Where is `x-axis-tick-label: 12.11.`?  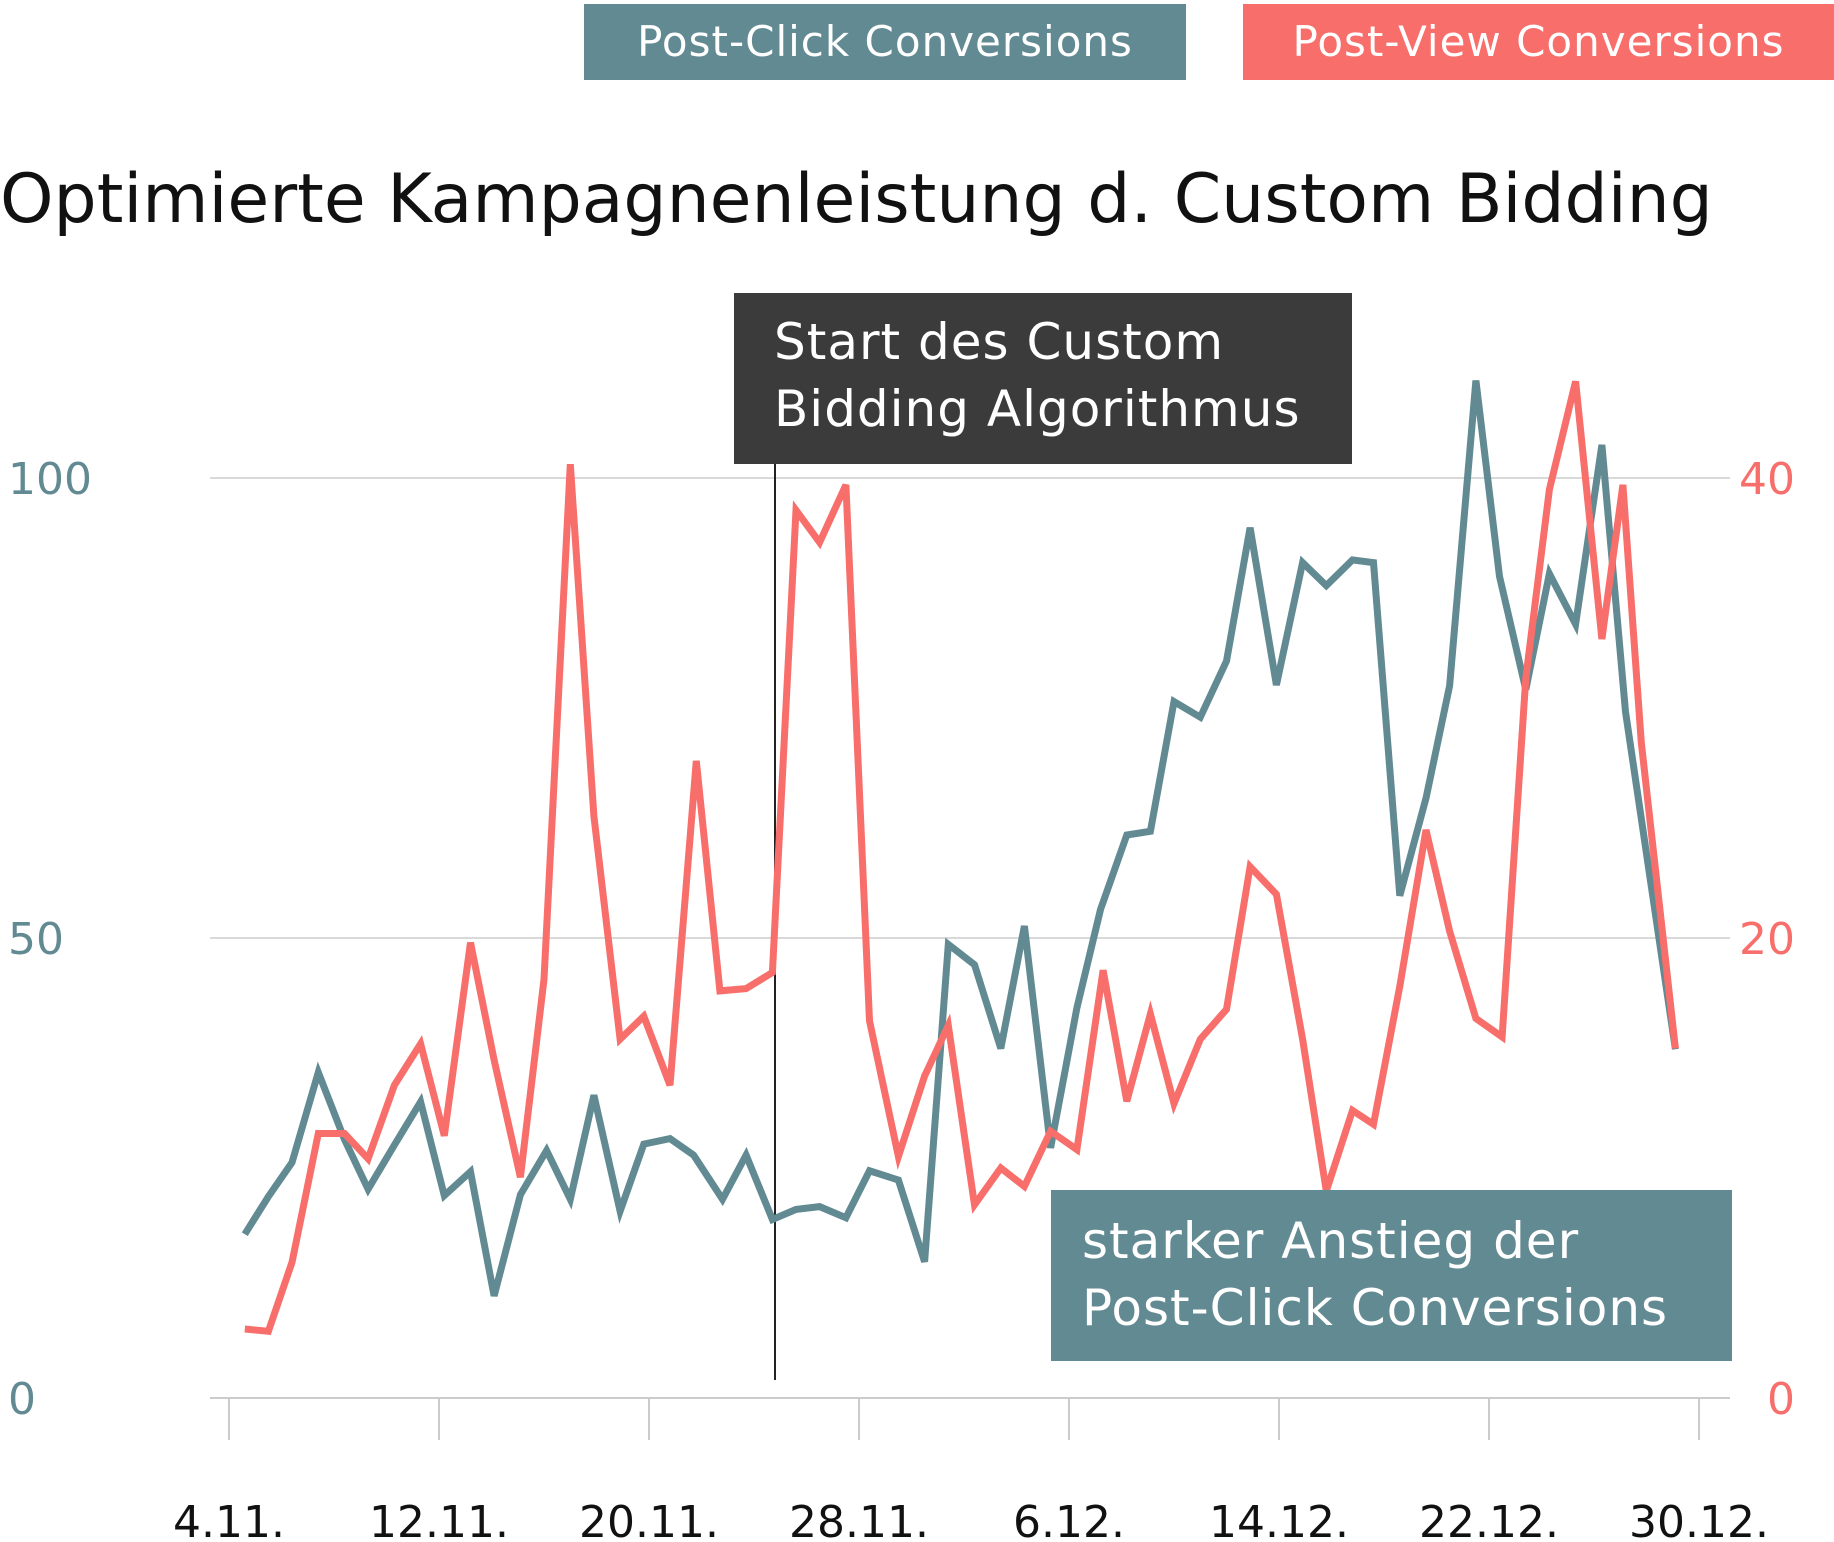 x-axis-tick-label: 12.11. is located at coordinates (439, 1519).